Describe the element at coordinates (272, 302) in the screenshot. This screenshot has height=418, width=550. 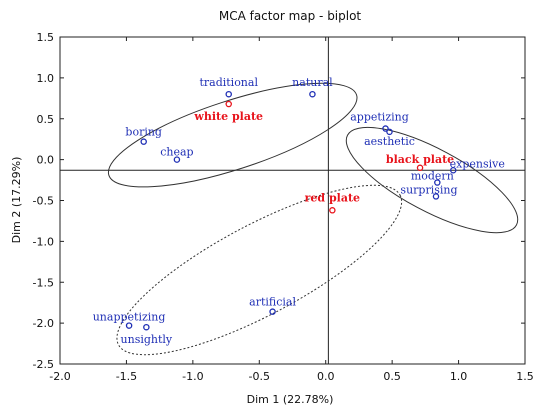
I see `point-label-artificial: artificial` at that location.